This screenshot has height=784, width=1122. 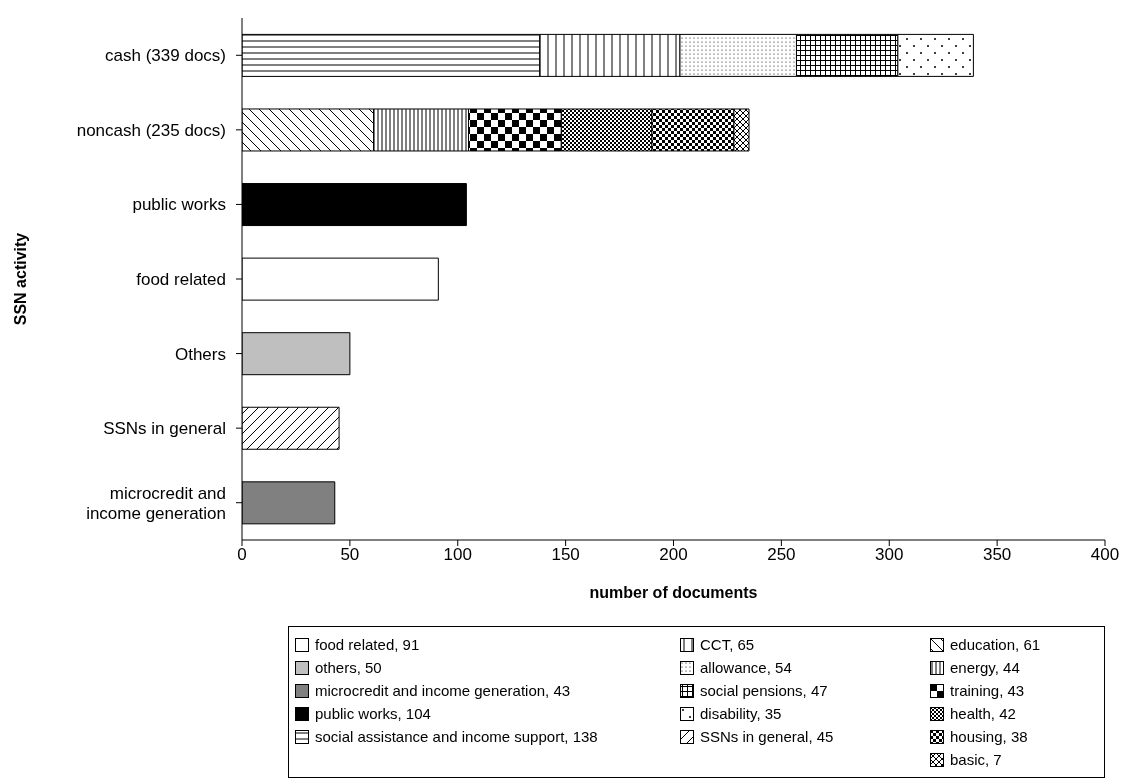 What do you see at coordinates (156, 503) in the screenshot?
I see `y-tick-label: microcredit and income generation` at bounding box center [156, 503].